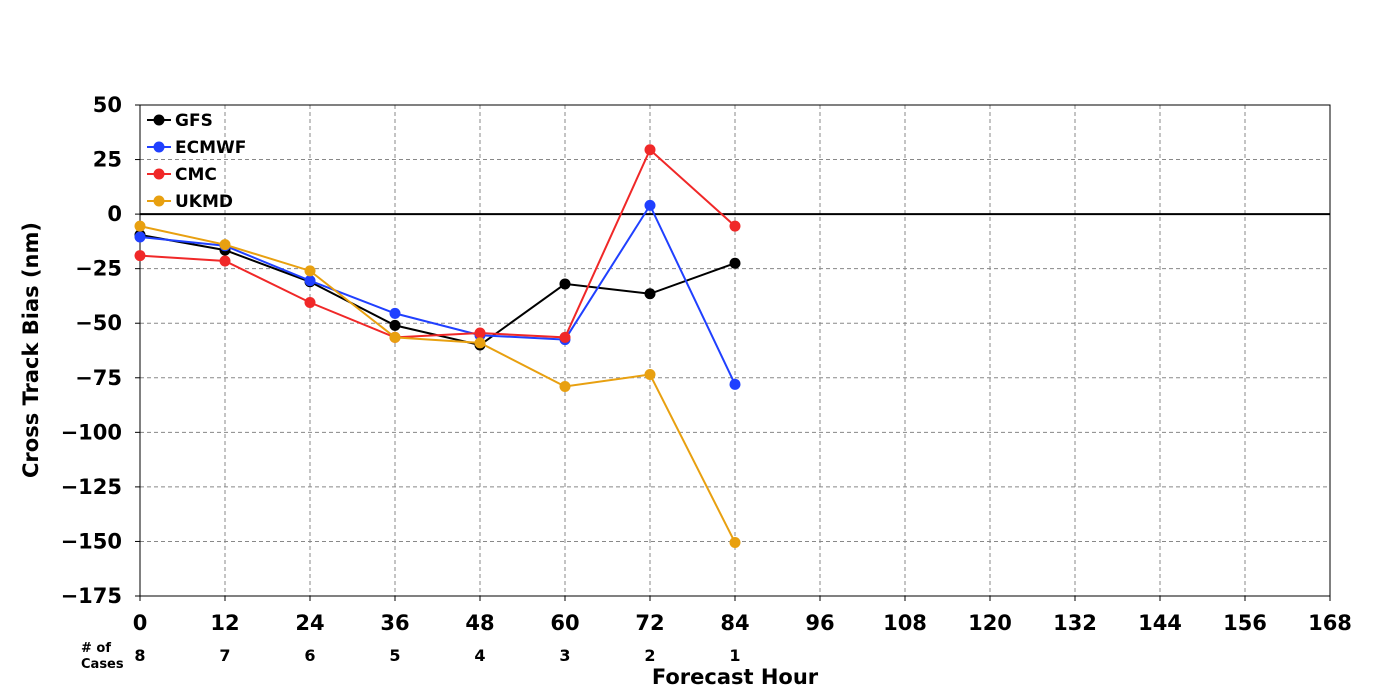 This screenshot has width=1400, height=700. What do you see at coordinates (100, 350) in the screenshot?
I see `y-axis-ticks: 50 25 0 −25 −50 −75 −100 −125 −150 −175` at bounding box center [100, 350].